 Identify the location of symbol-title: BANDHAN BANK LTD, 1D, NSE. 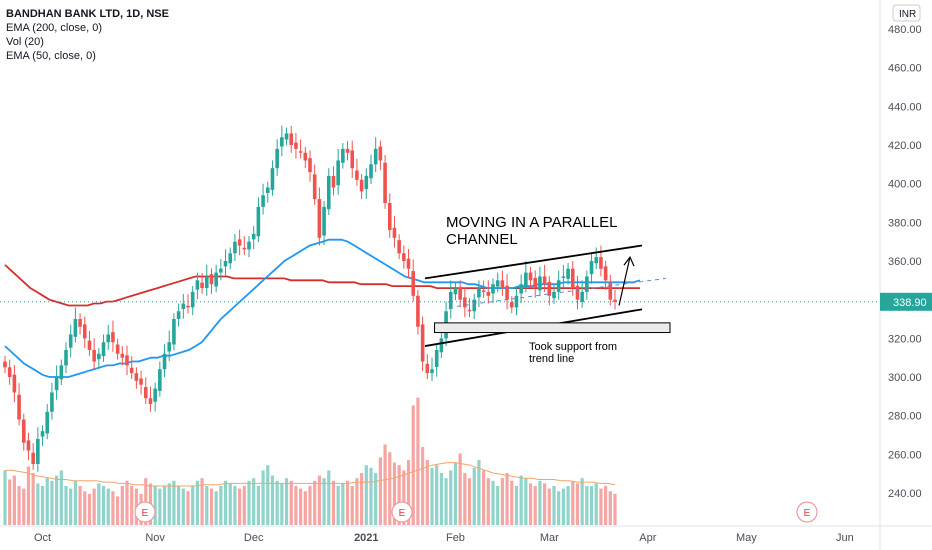
(87, 14).